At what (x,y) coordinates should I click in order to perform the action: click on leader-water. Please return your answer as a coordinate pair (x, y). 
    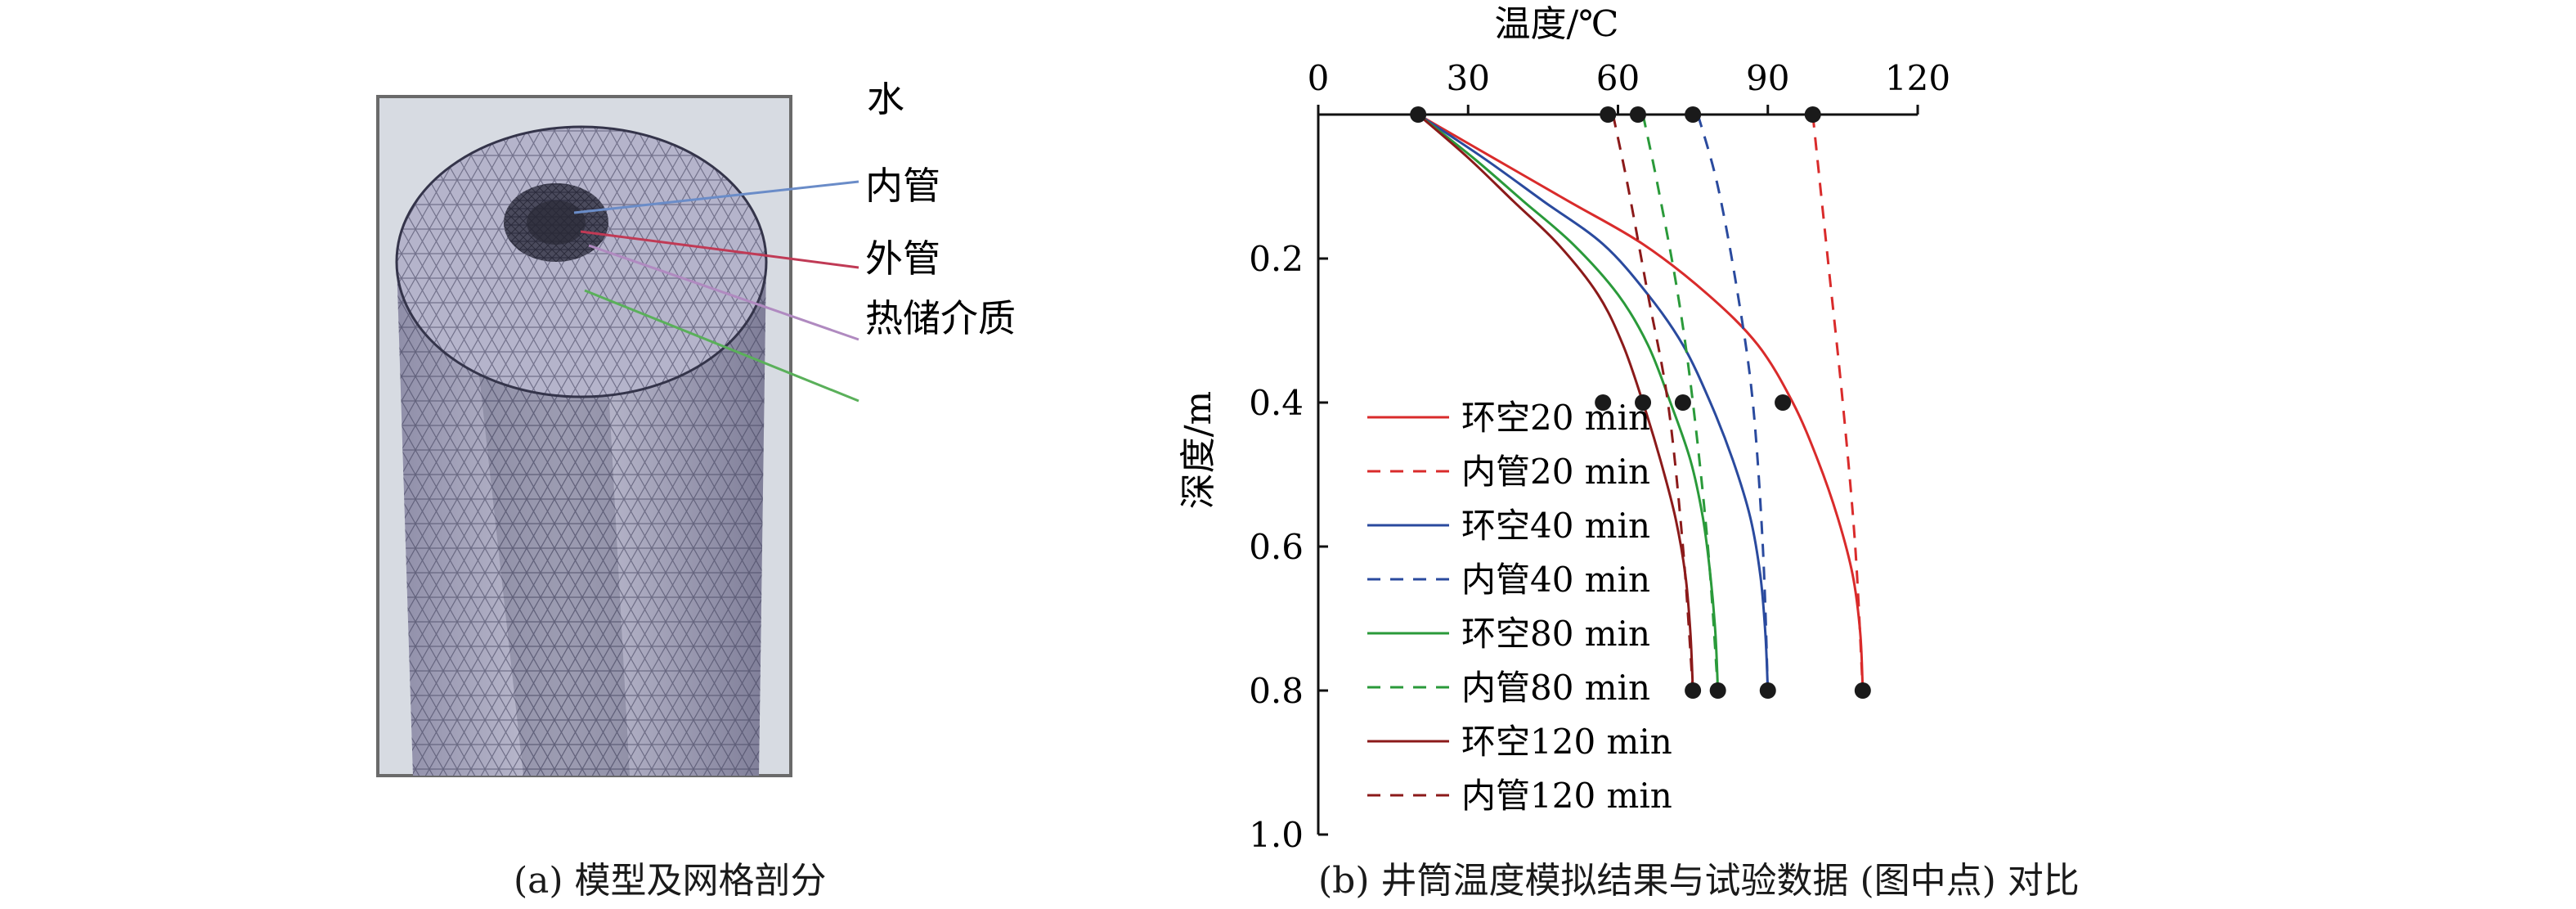
    Looking at the image, I should click on (716, 197).